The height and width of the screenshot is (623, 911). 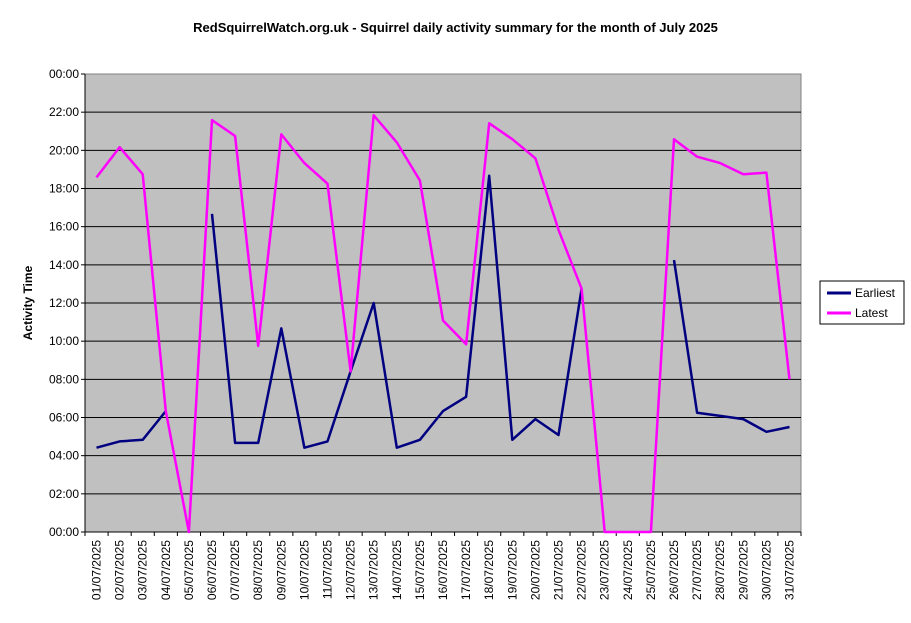 What do you see at coordinates (697, 570) in the screenshot?
I see `x-tick-label: 27/07/2025` at bounding box center [697, 570].